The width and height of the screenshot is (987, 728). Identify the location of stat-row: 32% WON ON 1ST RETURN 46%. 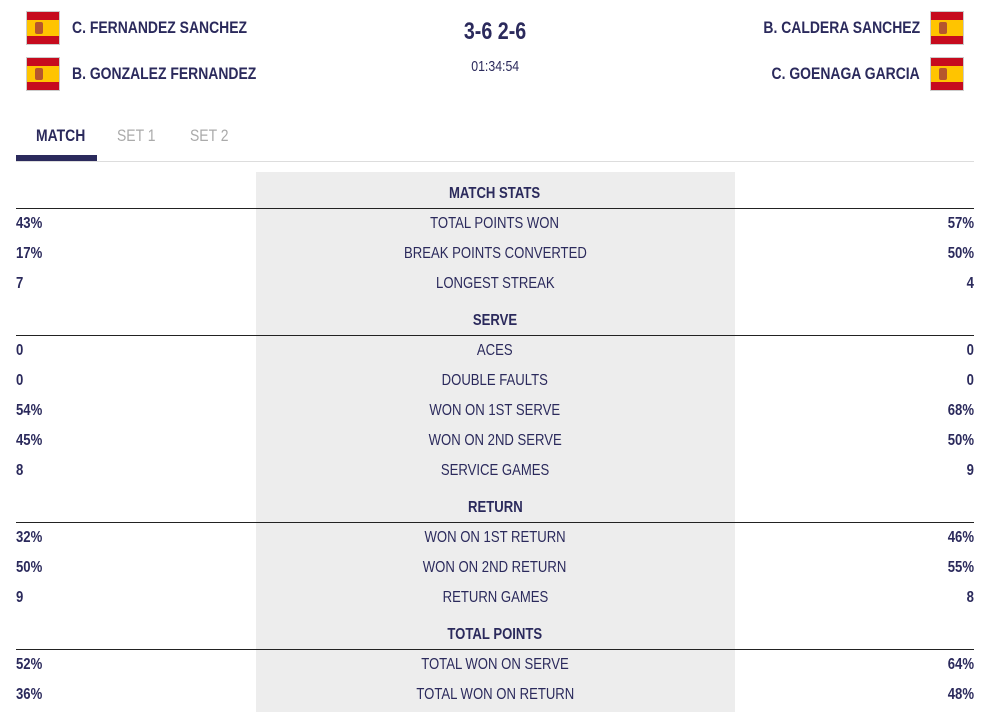
(495, 538).